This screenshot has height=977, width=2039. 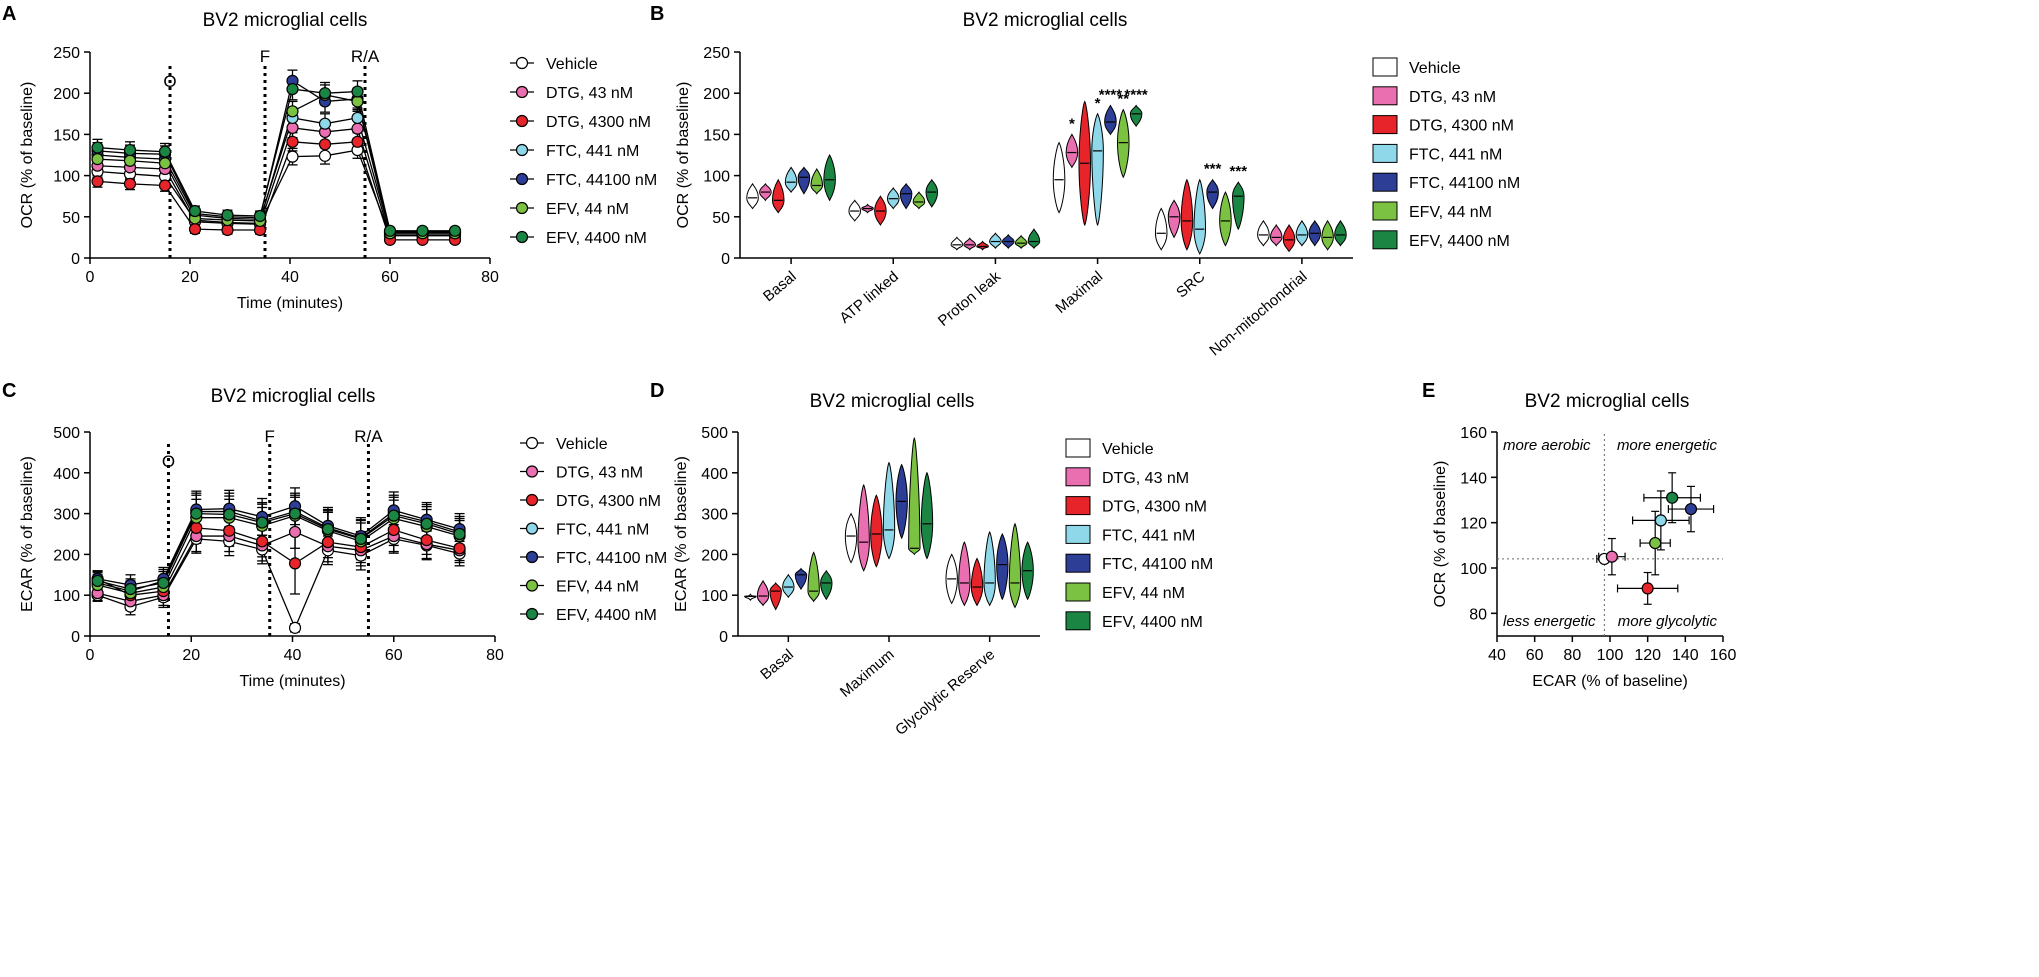 What do you see at coordinates (66, 433) in the screenshot?
I see `y-tick-label: 500` at bounding box center [66, 433].